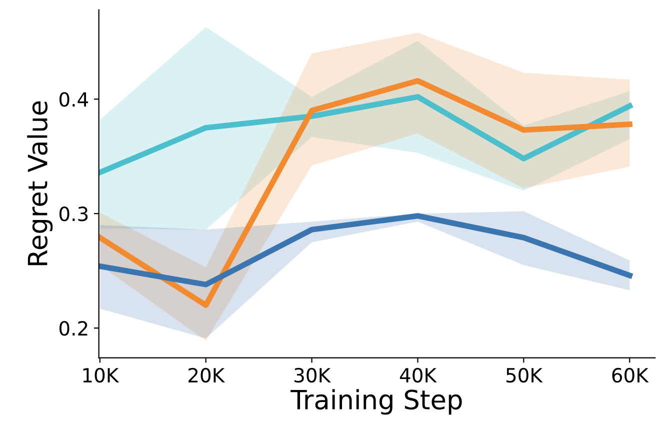 The width and height of the screenshot is (659, 427). I want to click on x-tick-label: 10K, so click(101, 375).